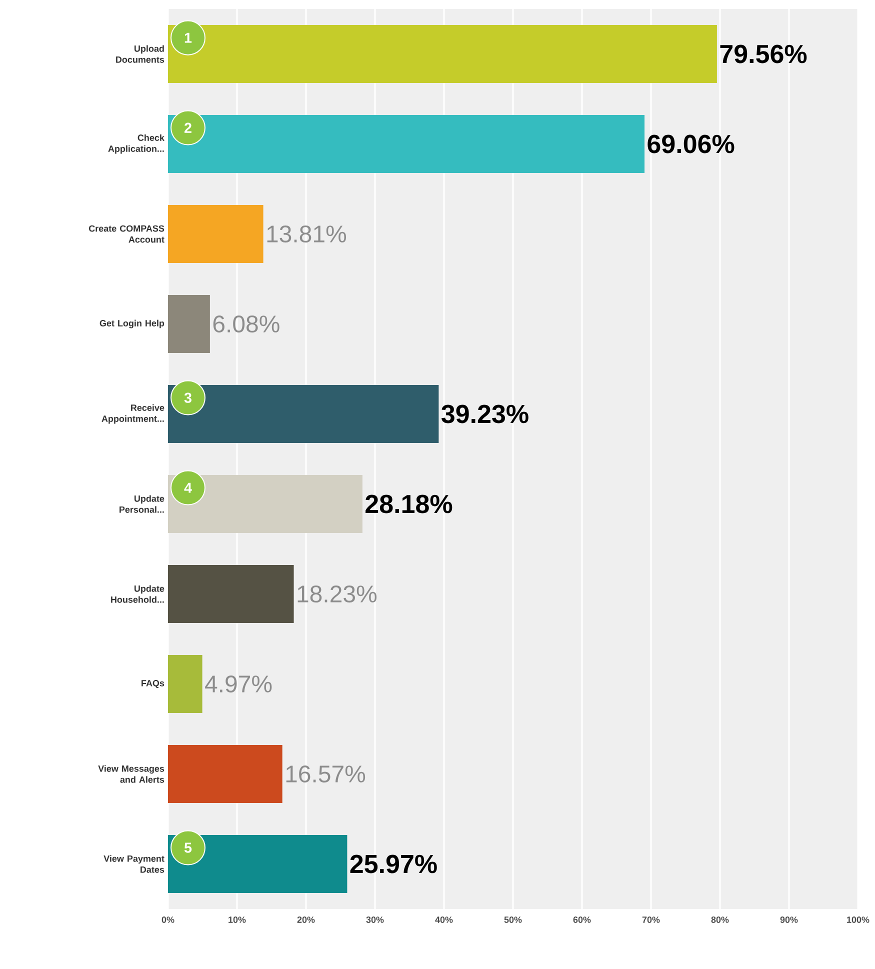 The width and height of the screenshot is (875, 969). What do you see at coordinates (132, 324) in the screenshot?
I see `y-tick-label: Get Login Help` at bounding box center [132, 324].